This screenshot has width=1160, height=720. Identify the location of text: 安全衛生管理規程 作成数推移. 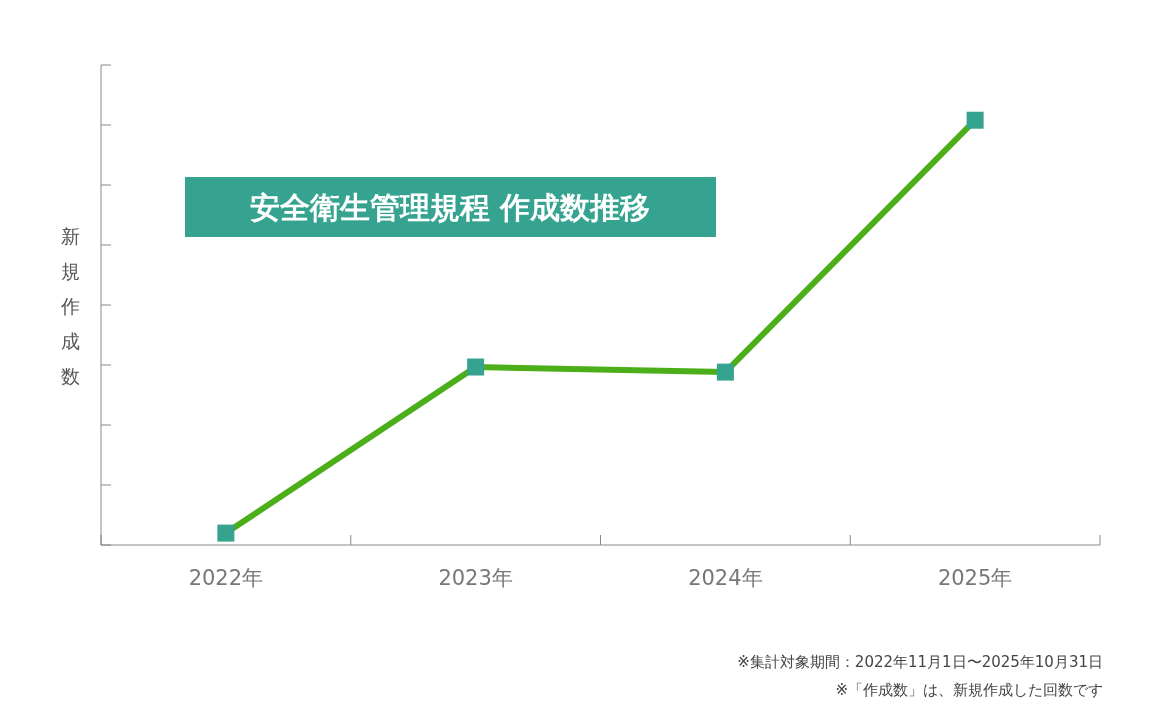
(450, 207).